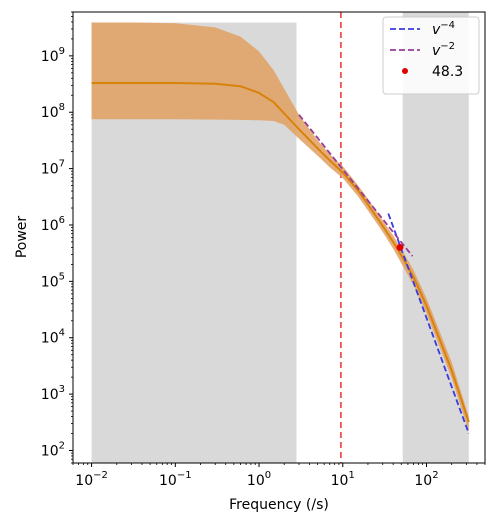 The image size is (498, 524). Describe the element at coordinates (447, 72) in the screenshot. I see `legend-point-label-1: 48.3` at that location.